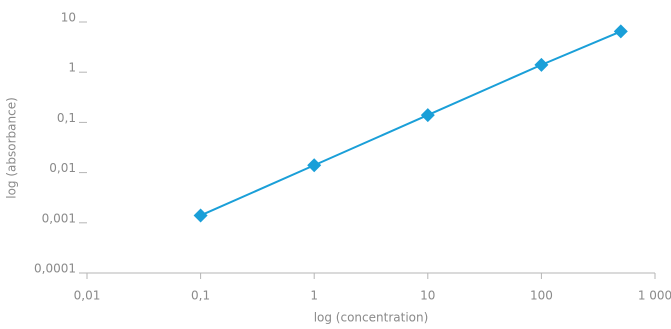 The height and width of the screenshot is (329, 671). Describe the element at coordinates (541, 296) in the screenshot. I see `x-tick-label: 100` at that location.